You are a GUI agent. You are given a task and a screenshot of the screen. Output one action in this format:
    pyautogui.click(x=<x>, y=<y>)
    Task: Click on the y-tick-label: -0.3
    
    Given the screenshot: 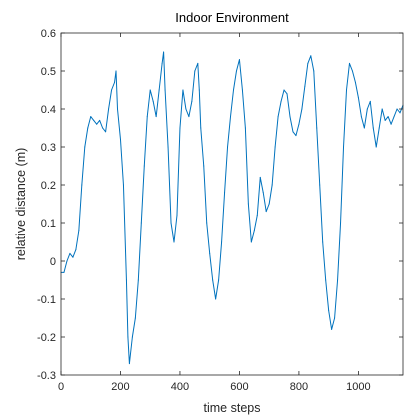 What is the action you would take?
    pyautogui.click(x=46, y=376)
    